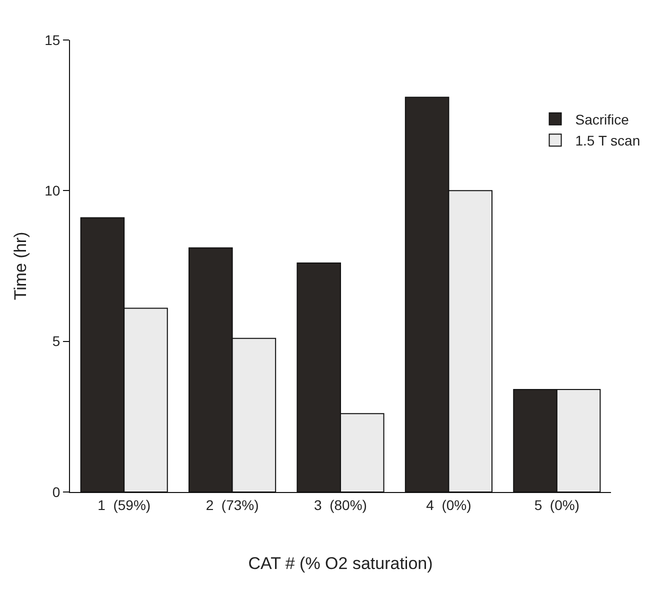 The image size is (657, 592). I want to click on x-tick-label: 5 (0%), so click(557, 504).